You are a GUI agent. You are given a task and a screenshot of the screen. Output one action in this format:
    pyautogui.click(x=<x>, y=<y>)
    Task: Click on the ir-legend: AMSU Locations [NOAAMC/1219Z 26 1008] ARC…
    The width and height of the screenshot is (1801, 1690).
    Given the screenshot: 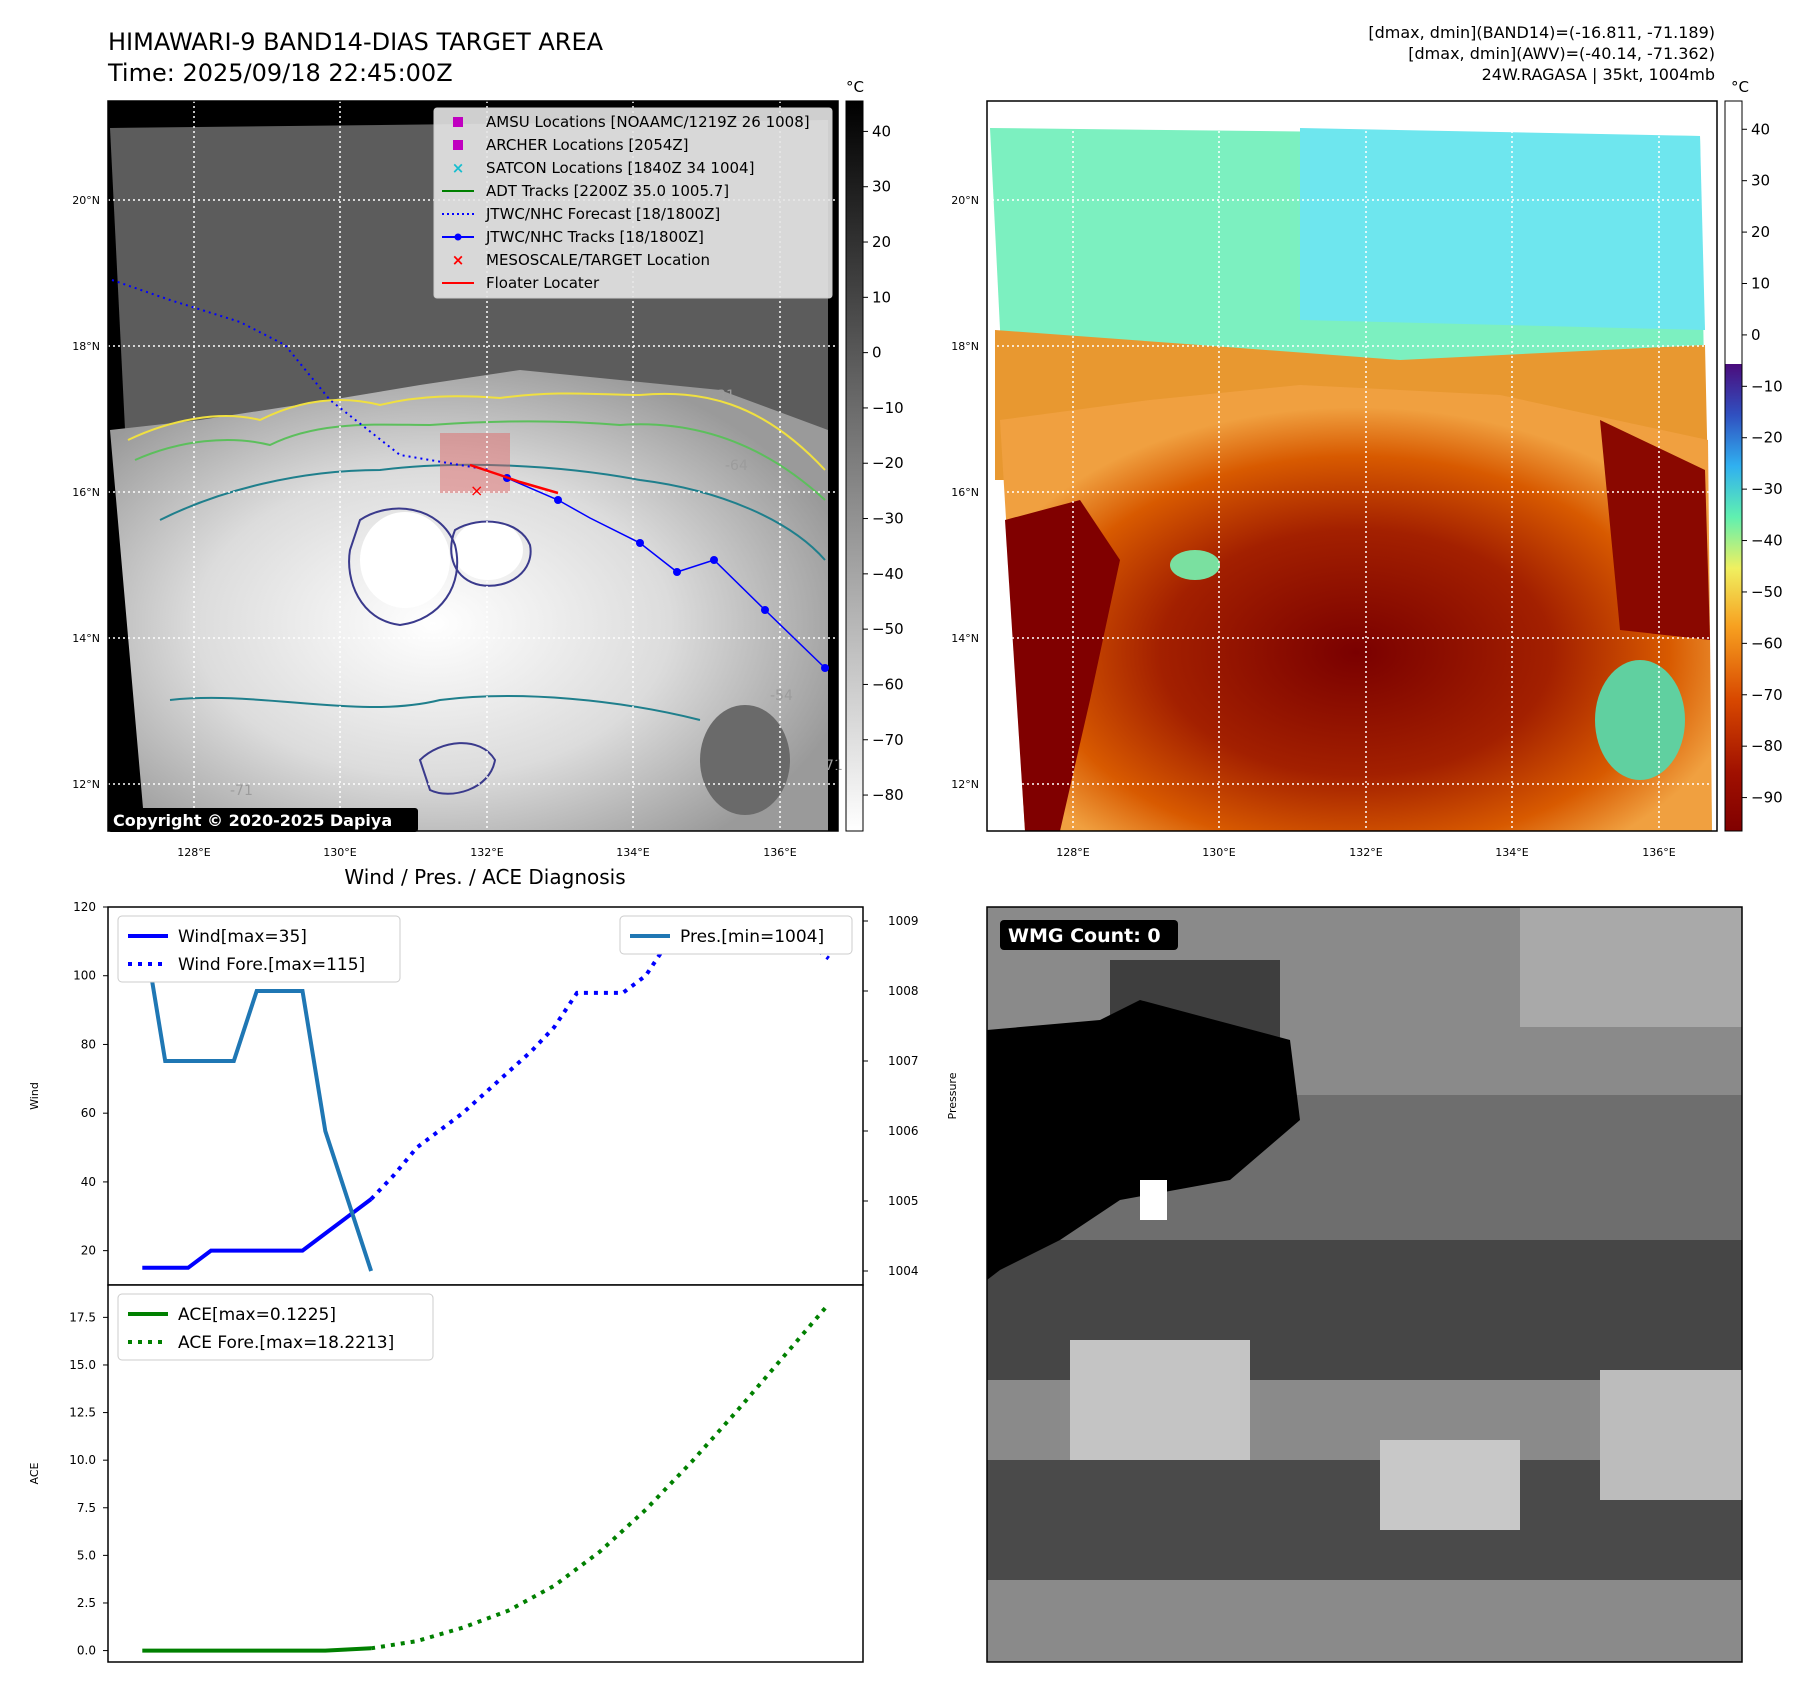 What is the action you would take?
    pyautogui.click(x=633, y=203)
    